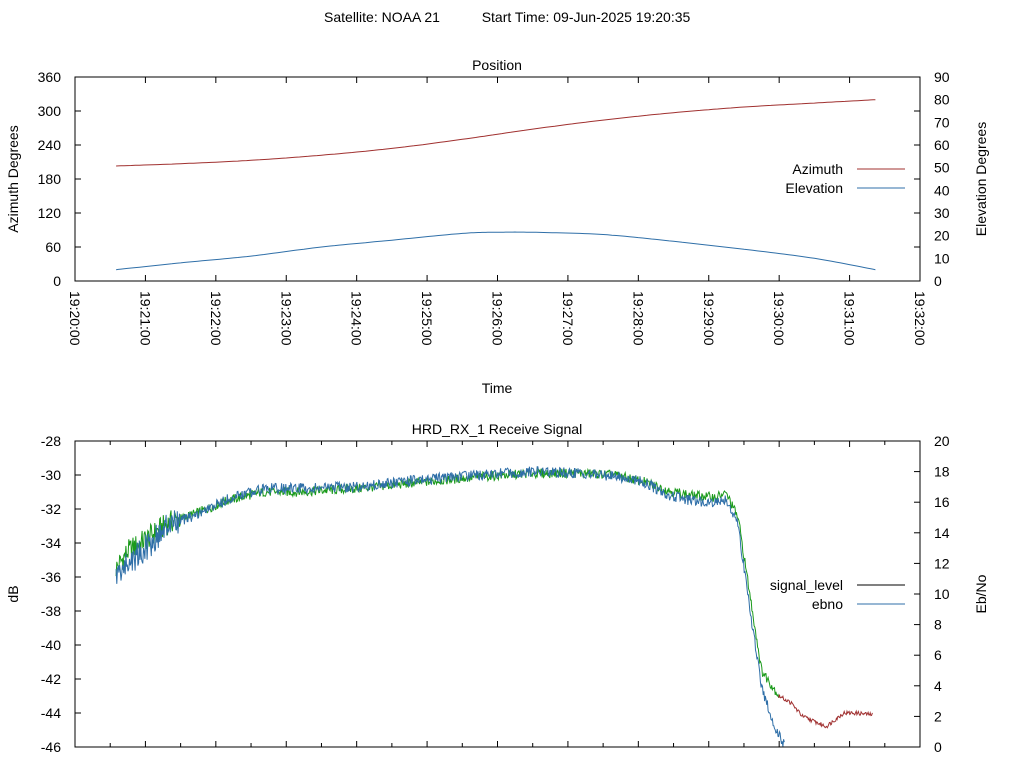 The image size is (1024, 773). Describe the element at coordinates (938, 716) in the screenshot. I see `signal-y2-tick-label: 2` at that location.